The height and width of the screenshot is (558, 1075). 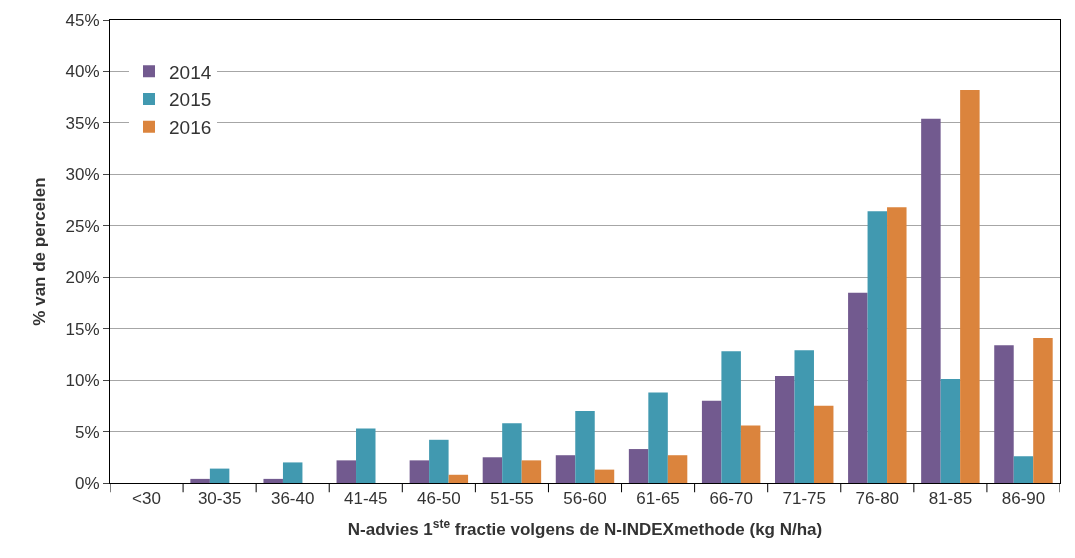 What do you see at coordinates (190, 100) in the screenshot?
I see `legend-label: 2015` at bounding box center [190, 100].